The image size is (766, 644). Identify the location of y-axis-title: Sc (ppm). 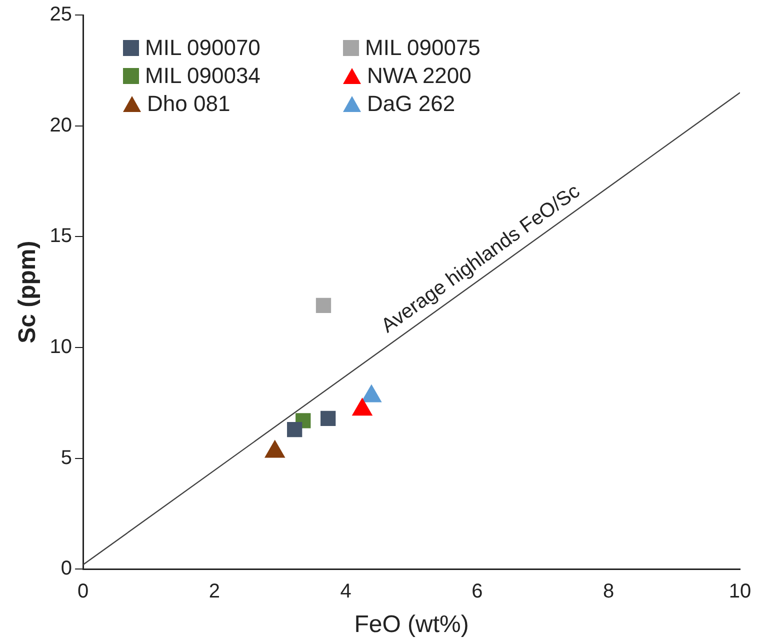
(28, 292).